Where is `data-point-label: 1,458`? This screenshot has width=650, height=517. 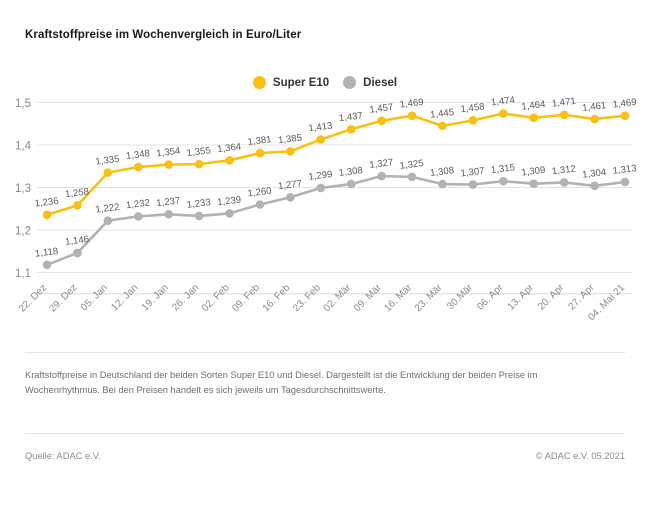
data-point-label: 1,458 is located at coordinates (472, 108).